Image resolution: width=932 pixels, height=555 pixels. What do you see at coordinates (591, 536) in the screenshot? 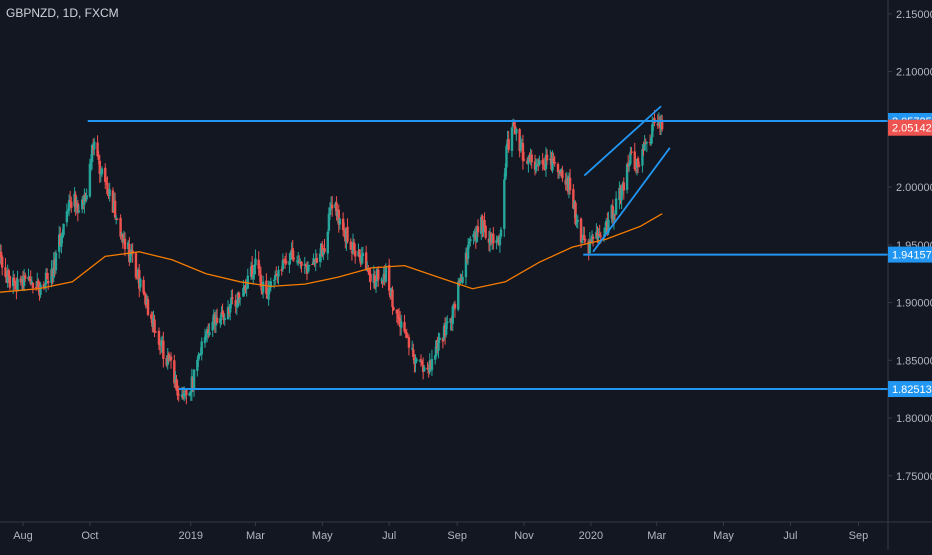
I see `x-tick-label: 2020` at bounding box center [591, 536].